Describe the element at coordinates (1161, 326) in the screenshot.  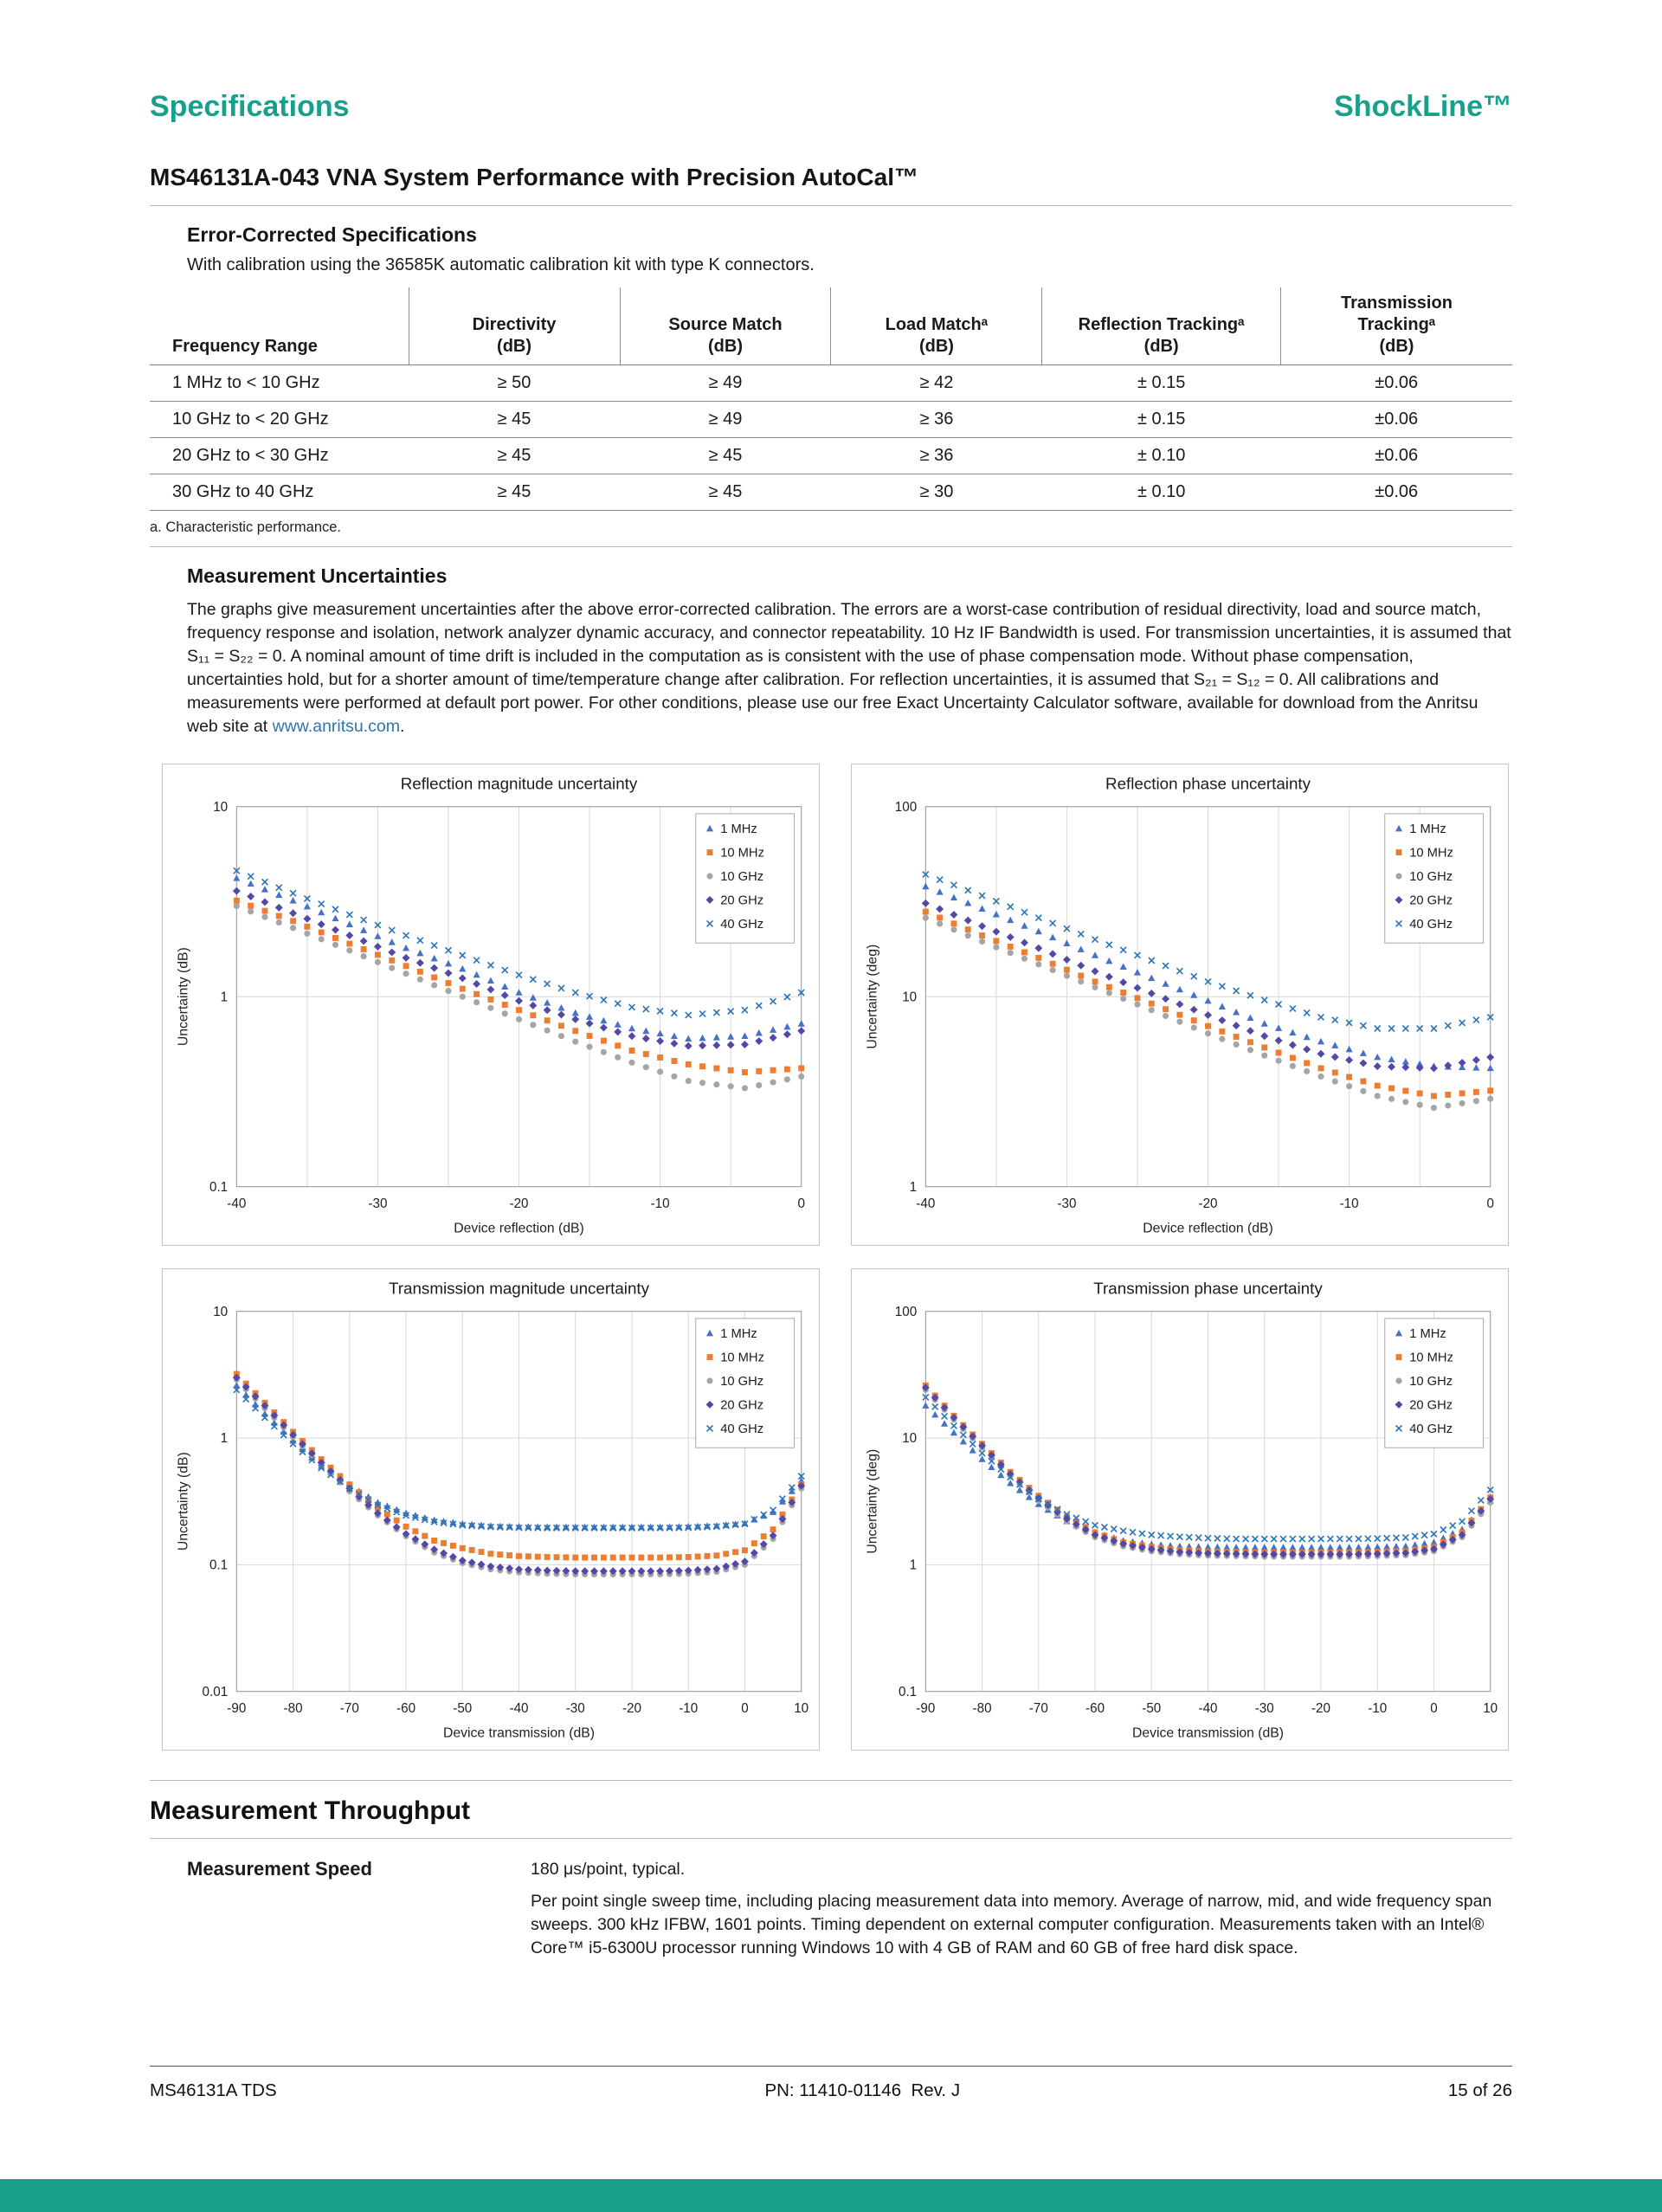
I see `column-header-reflection-tracking: Reflection Trackingᵃ (dB)` at that location.